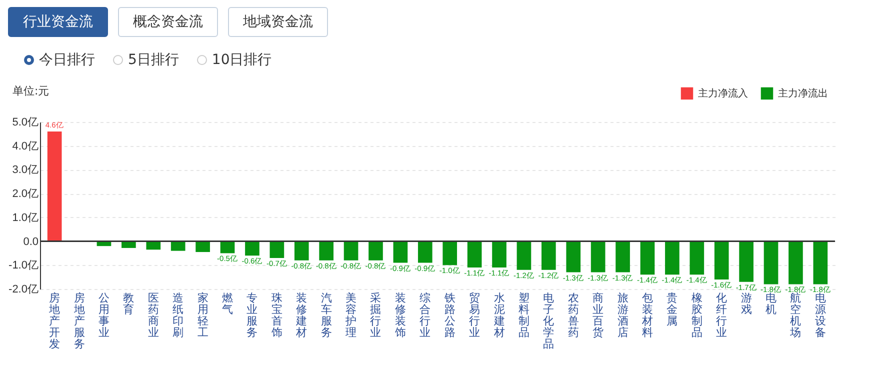 This screenshot has height=368, width=878. What do you see at coordinates (573, 315) in the screenshot?
I see `x-tick-label: 农药兽药` at bounding box center [573, 315].